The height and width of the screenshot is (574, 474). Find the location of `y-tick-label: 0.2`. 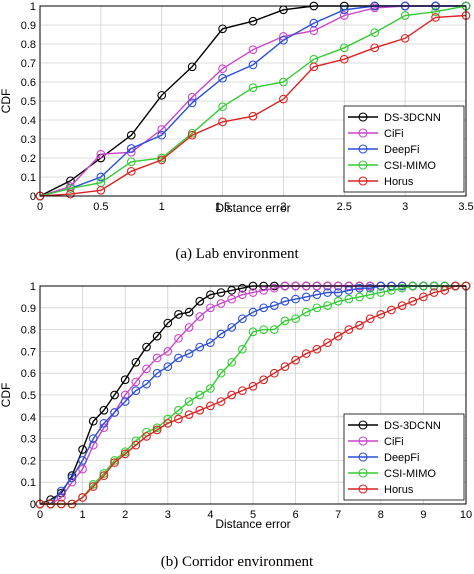

y-tick-label: 0.2 is located at coordinates (28, 159).